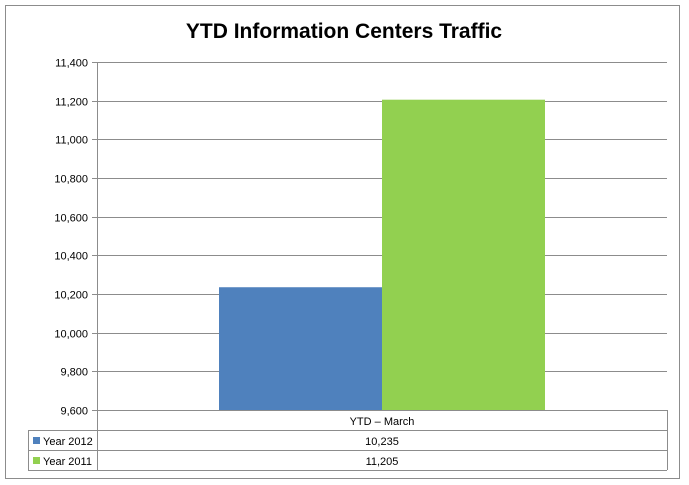  What do you see at coordinates (382, 442) in the screenshot?
I see `table-row-value: 10,235` at bounding box center [382, 442].